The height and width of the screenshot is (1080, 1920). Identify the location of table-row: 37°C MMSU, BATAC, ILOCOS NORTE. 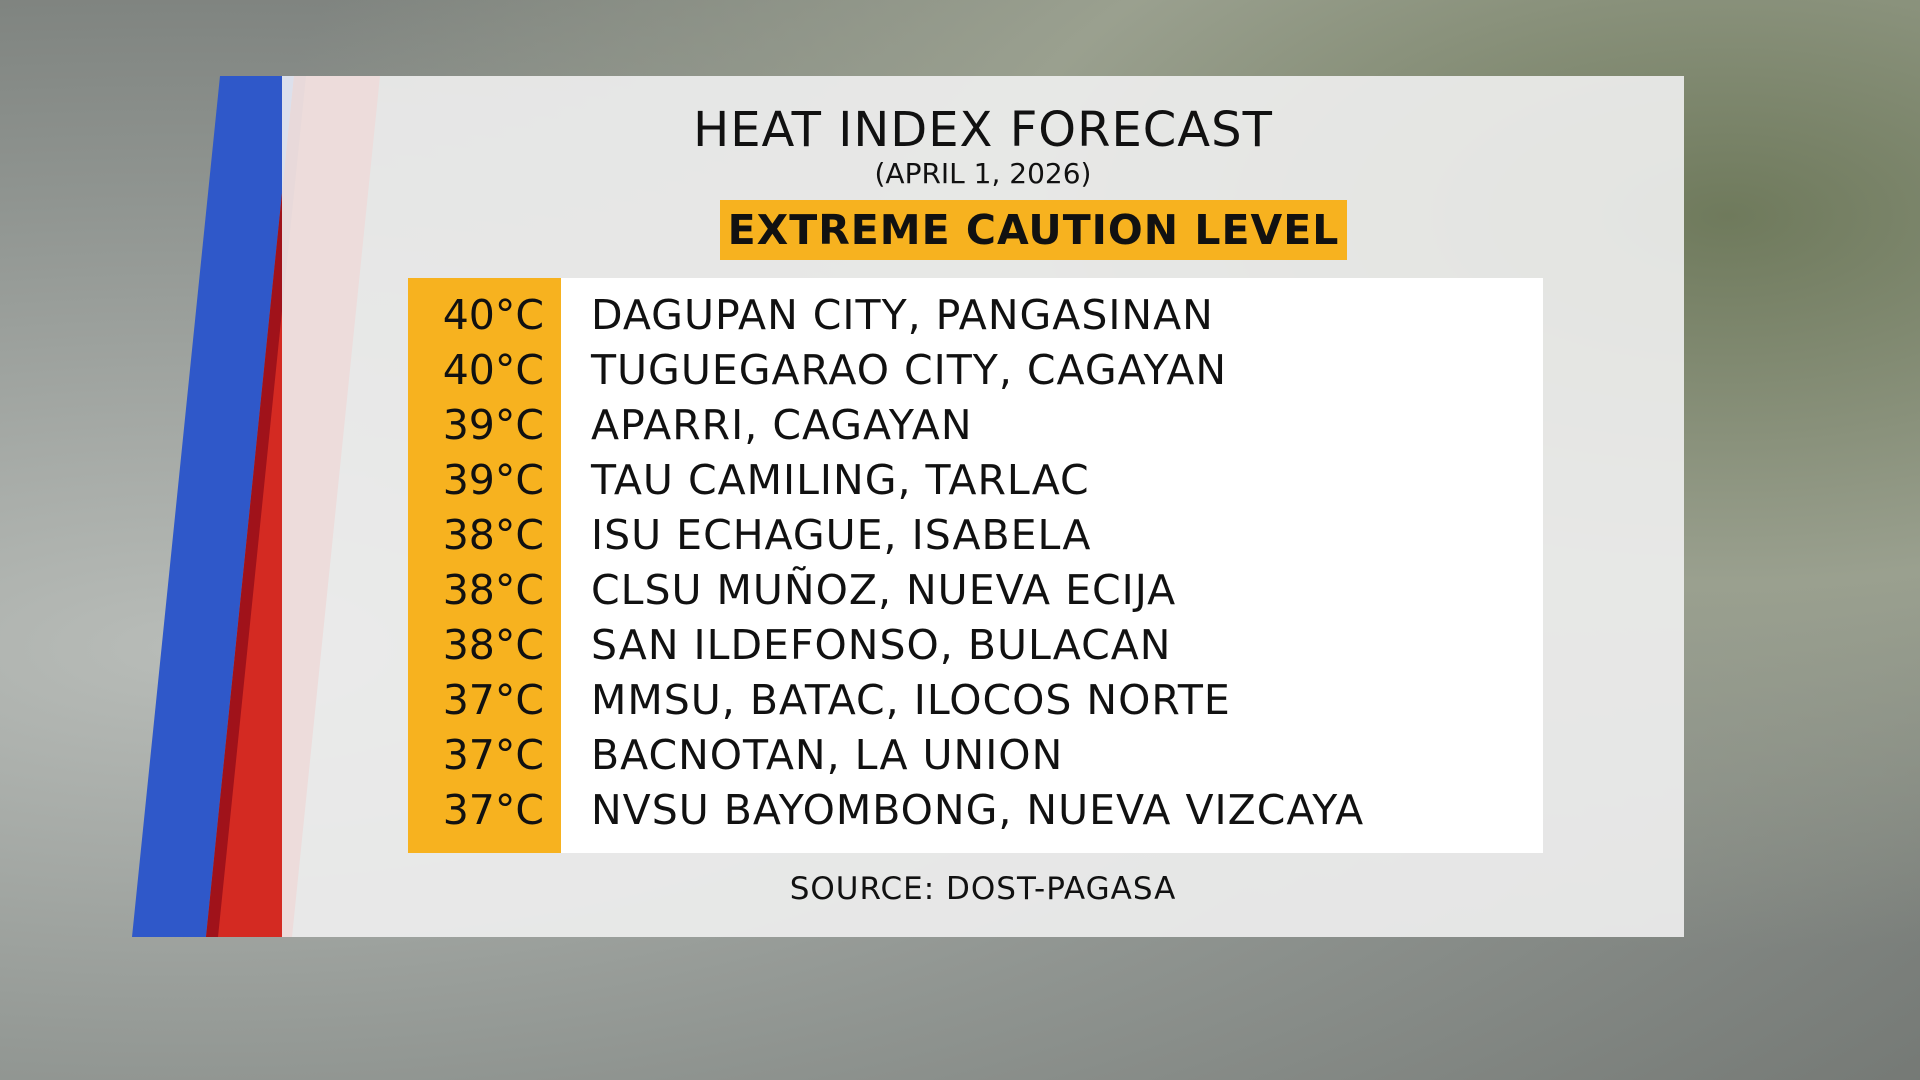
(975, 700).